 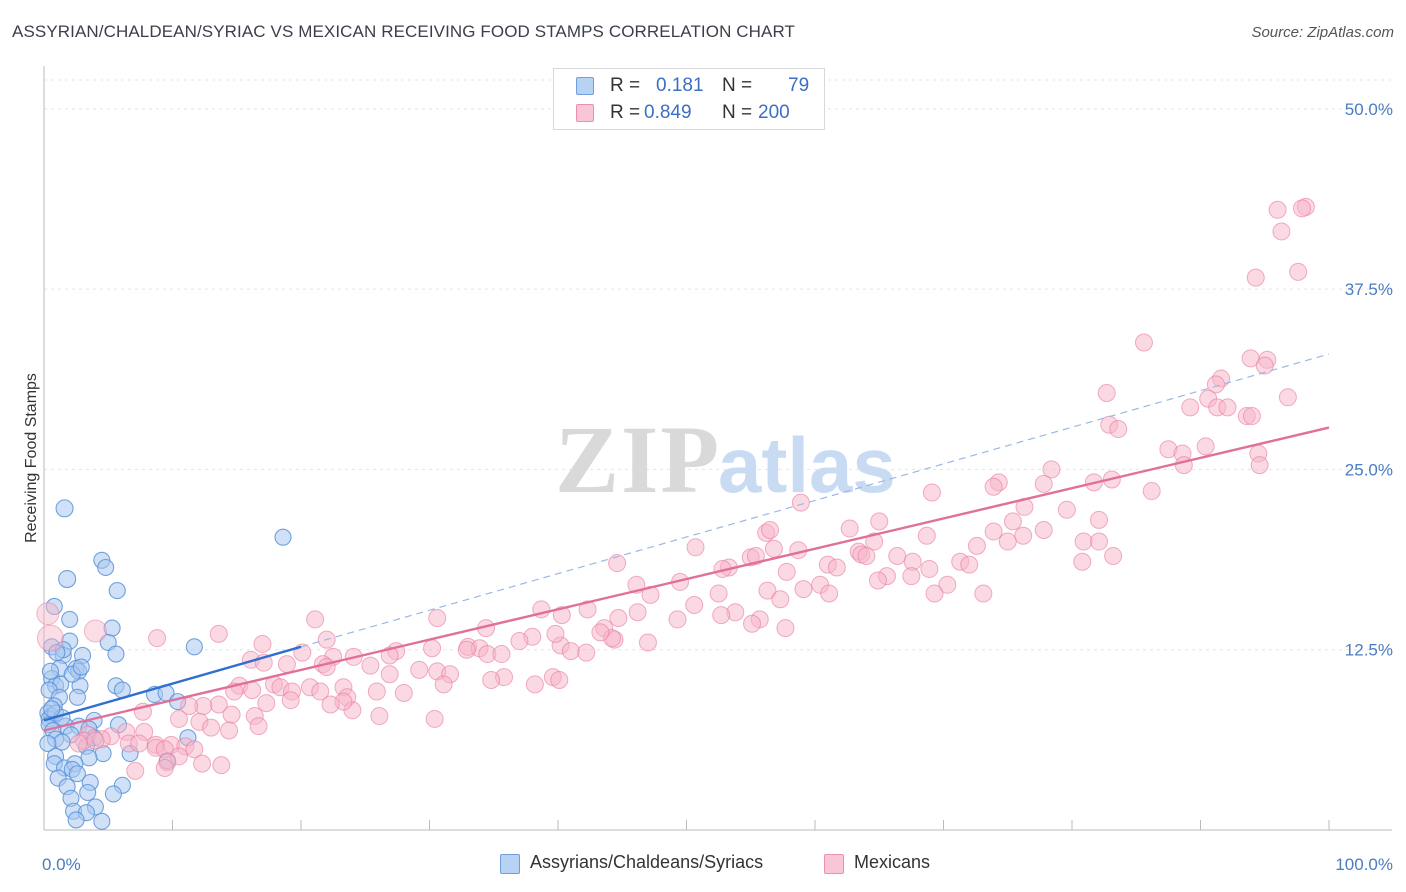 I want to click on bottom-legend-label: Assyrians/Chaldeans/Syriacs, so click(x=647, y=862).